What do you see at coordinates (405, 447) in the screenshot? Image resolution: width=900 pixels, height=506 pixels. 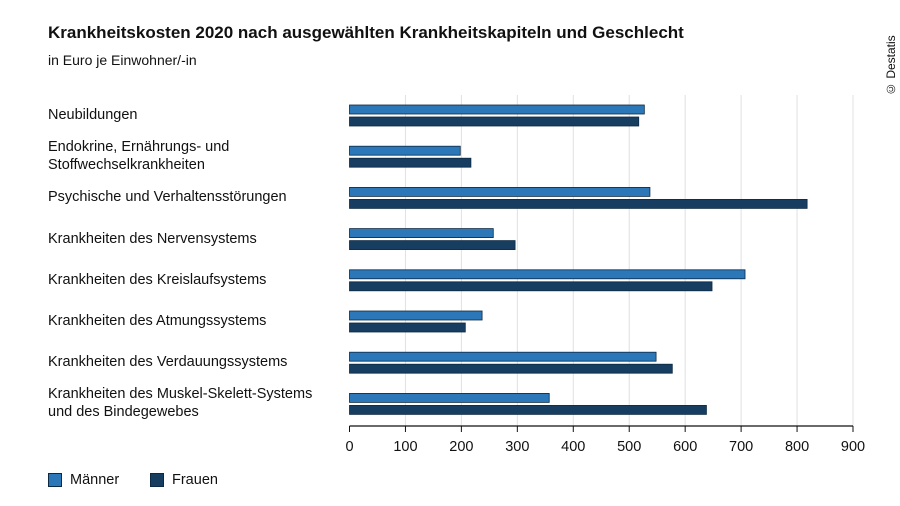 I see `x-tick-label: 100` at bounding box center [405, 447].